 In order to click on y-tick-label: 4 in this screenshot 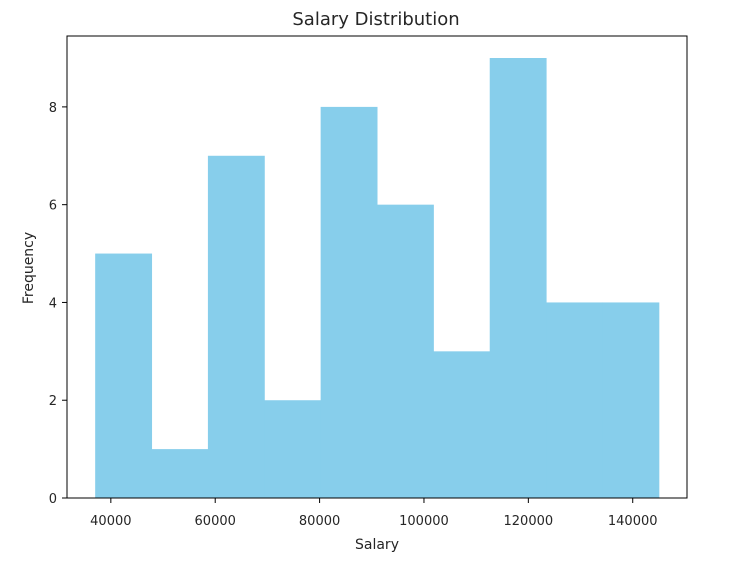, I will do `click(53, 303)`.